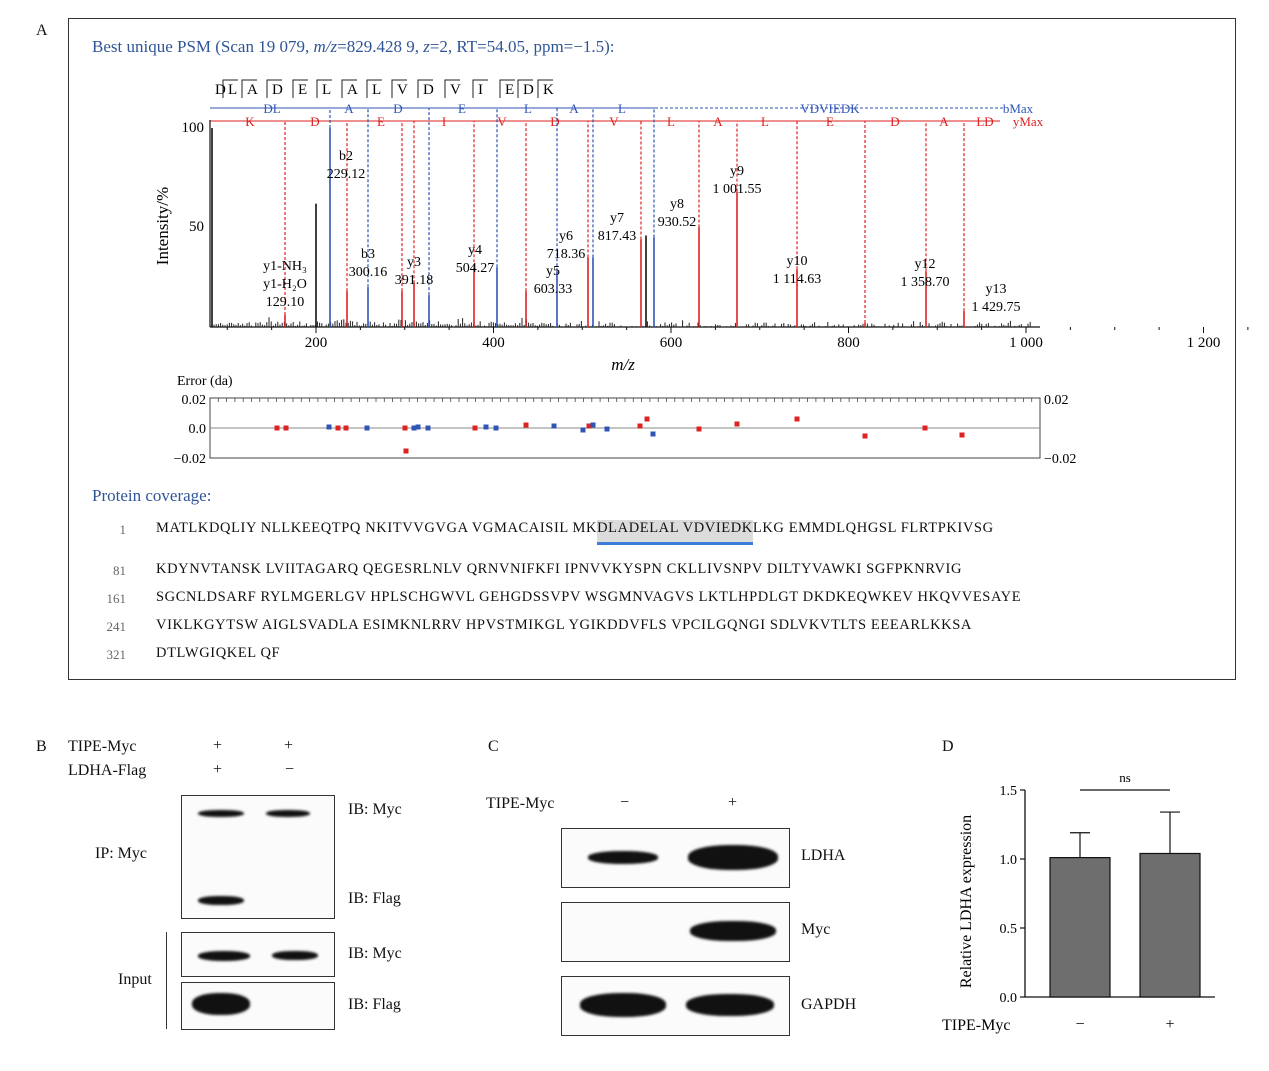  I want to click on peak-ion-label: y1-NH₃, so click(285, 266).